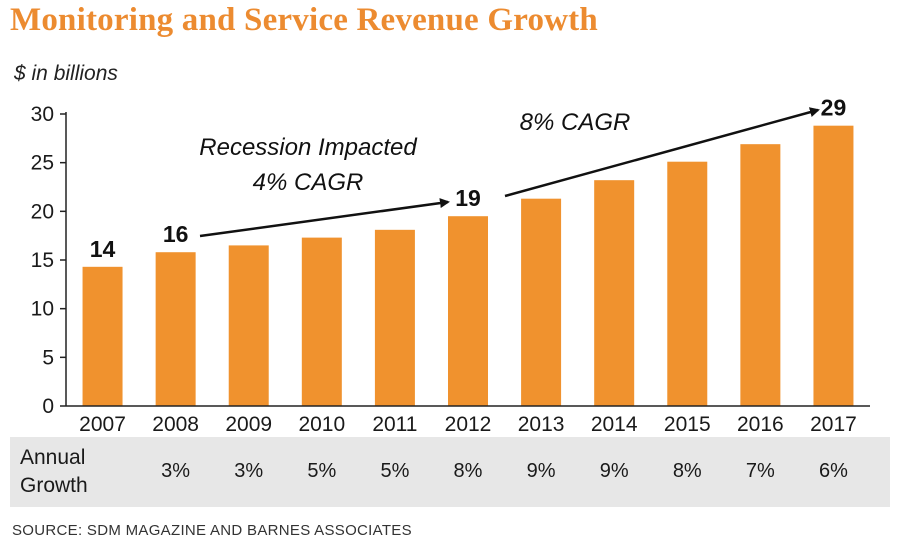 Image resolution: width=900 pixels, height=550 pixels. Describe the element at coordinates (760, 424) in the screenshot. I see `x-tick-label-2016: 2016` at that location.